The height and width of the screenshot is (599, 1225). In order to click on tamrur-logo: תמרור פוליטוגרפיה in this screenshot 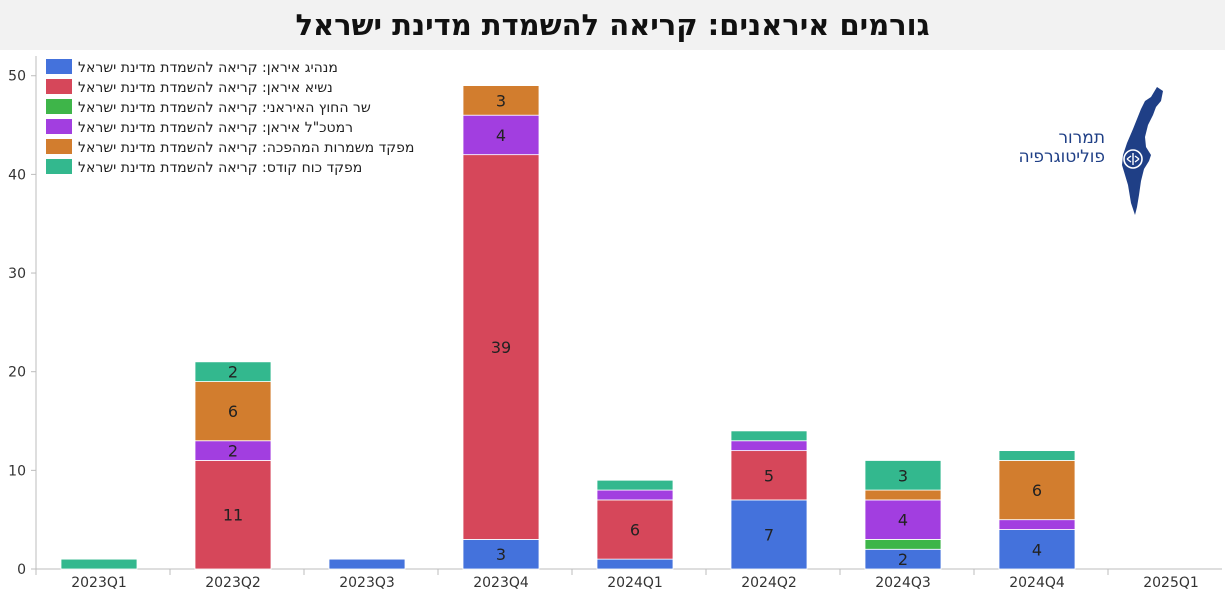, I will do `click(1085, 152)`.